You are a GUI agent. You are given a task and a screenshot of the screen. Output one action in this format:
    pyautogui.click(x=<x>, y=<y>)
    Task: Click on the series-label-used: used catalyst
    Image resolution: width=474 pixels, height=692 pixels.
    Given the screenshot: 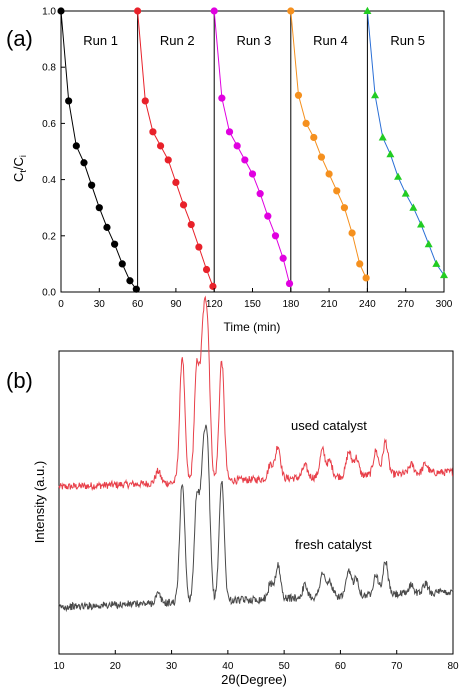 What is the action you would take?
    pyautogui.click(x=329, y=425)
    